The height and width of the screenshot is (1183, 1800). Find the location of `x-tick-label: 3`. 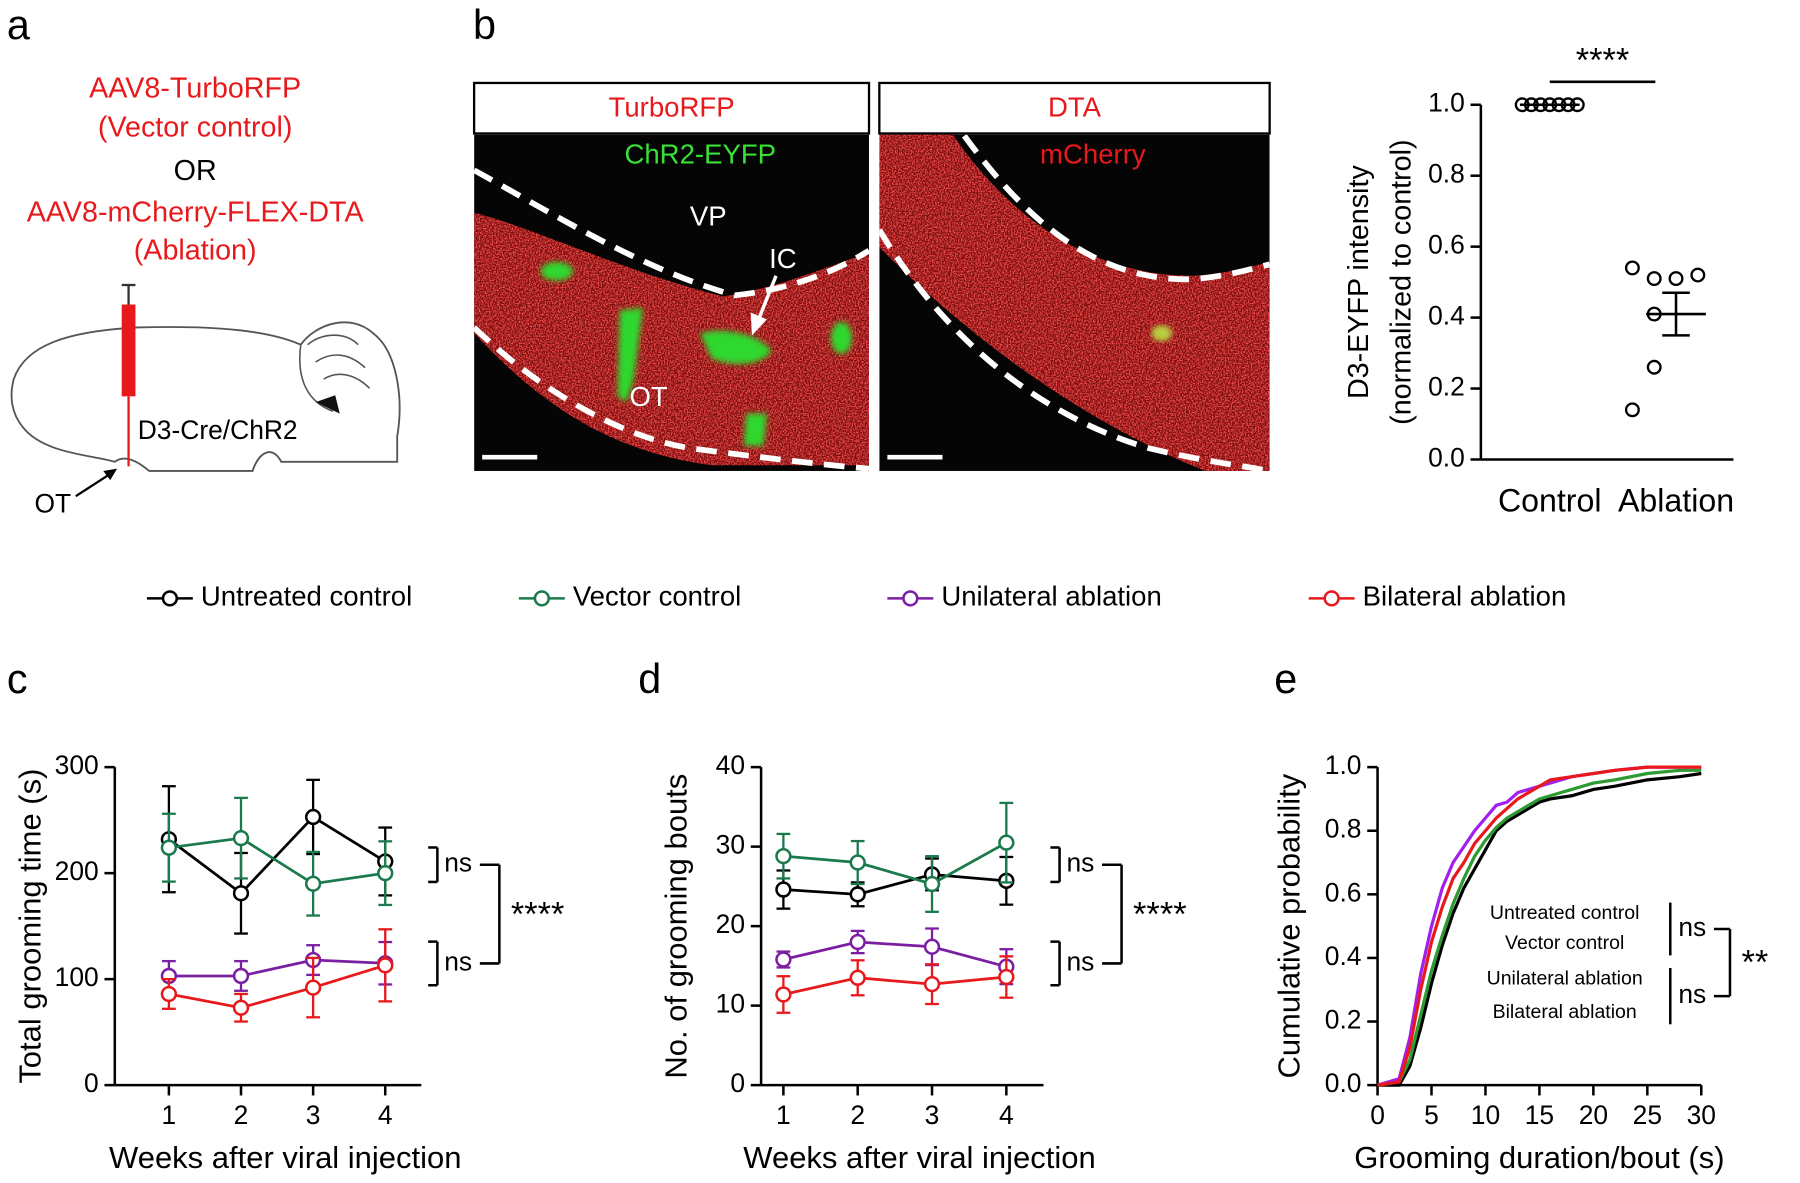

x-tick-label: 3 is located at coordinates (313, 1115).